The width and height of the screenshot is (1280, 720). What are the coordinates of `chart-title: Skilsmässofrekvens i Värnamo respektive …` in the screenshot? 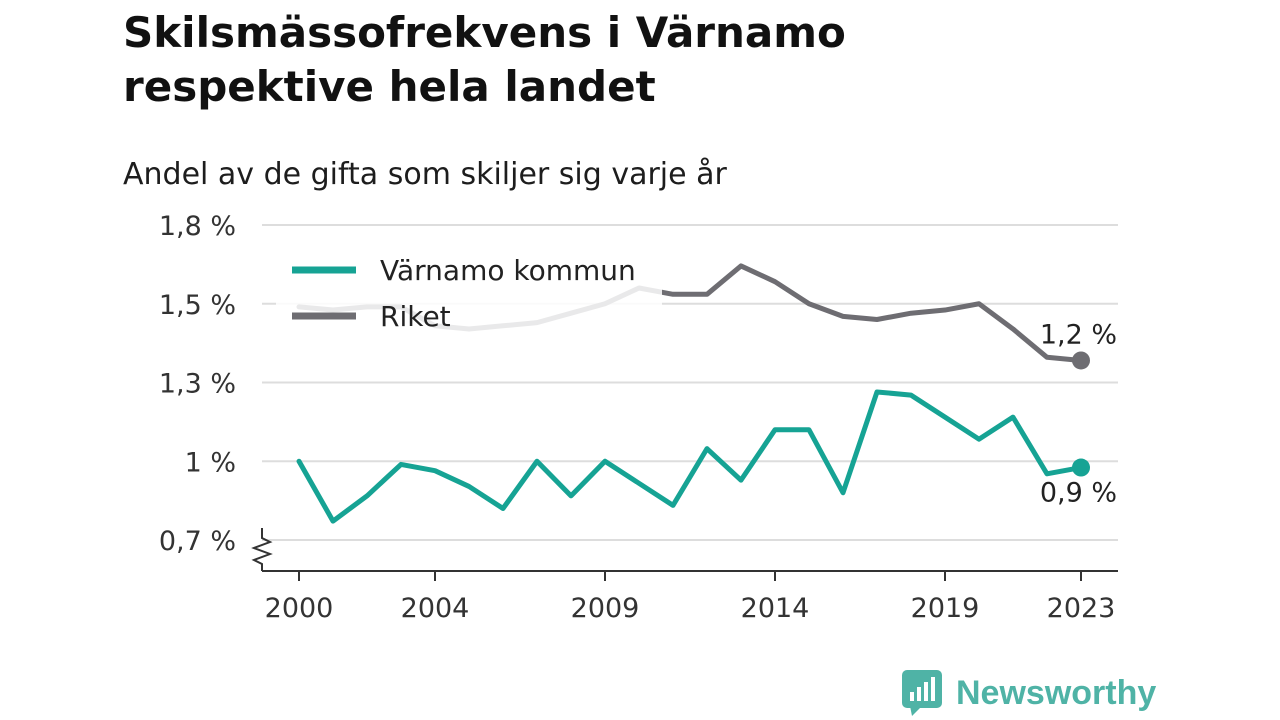 It's located at (484, 59).